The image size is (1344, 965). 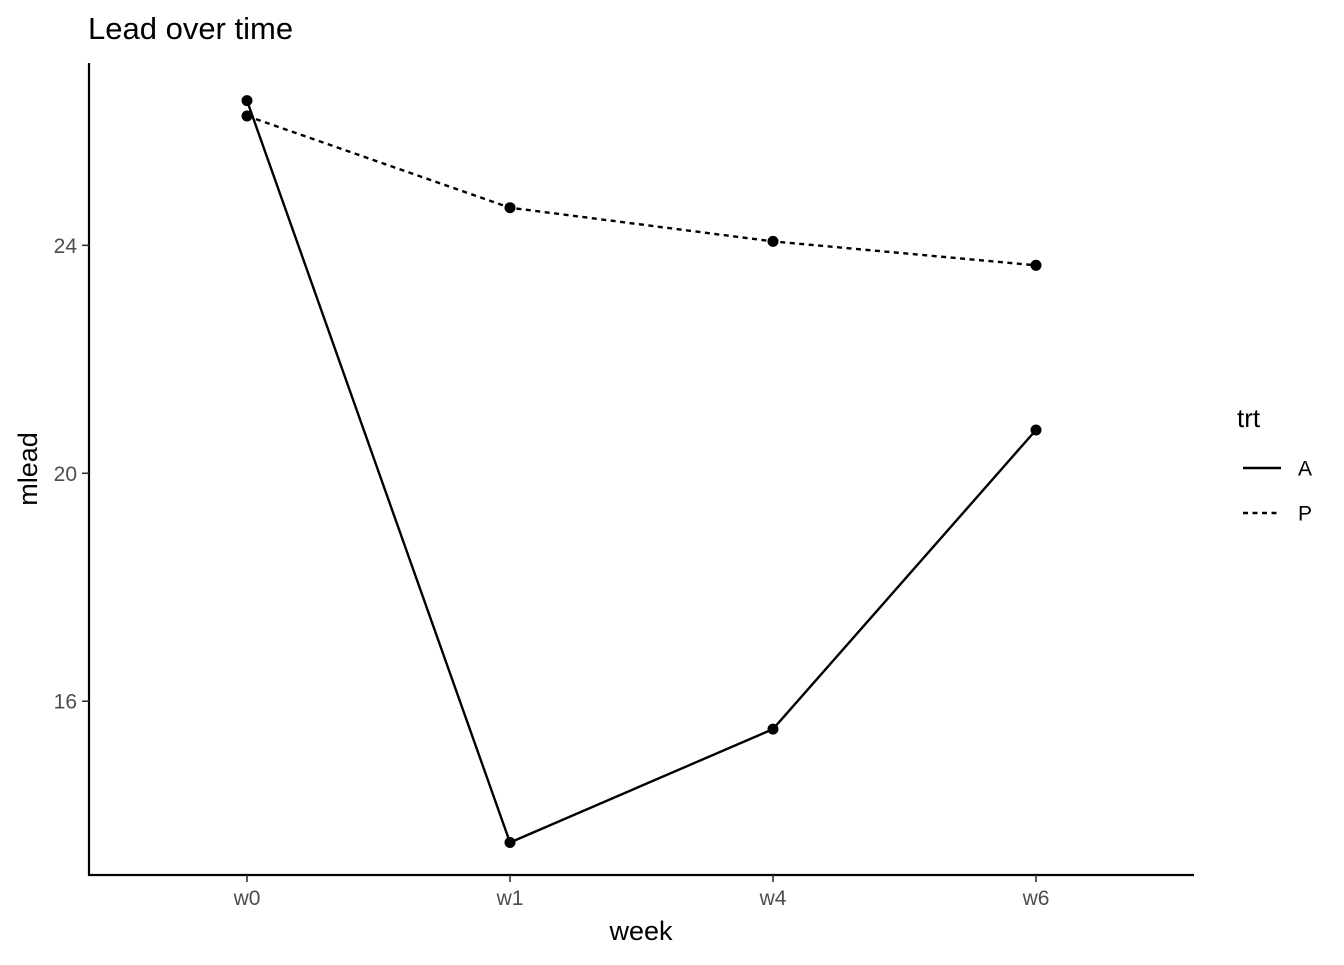 I want to click on x-tick-label: w0, so click(x=247, y=898).